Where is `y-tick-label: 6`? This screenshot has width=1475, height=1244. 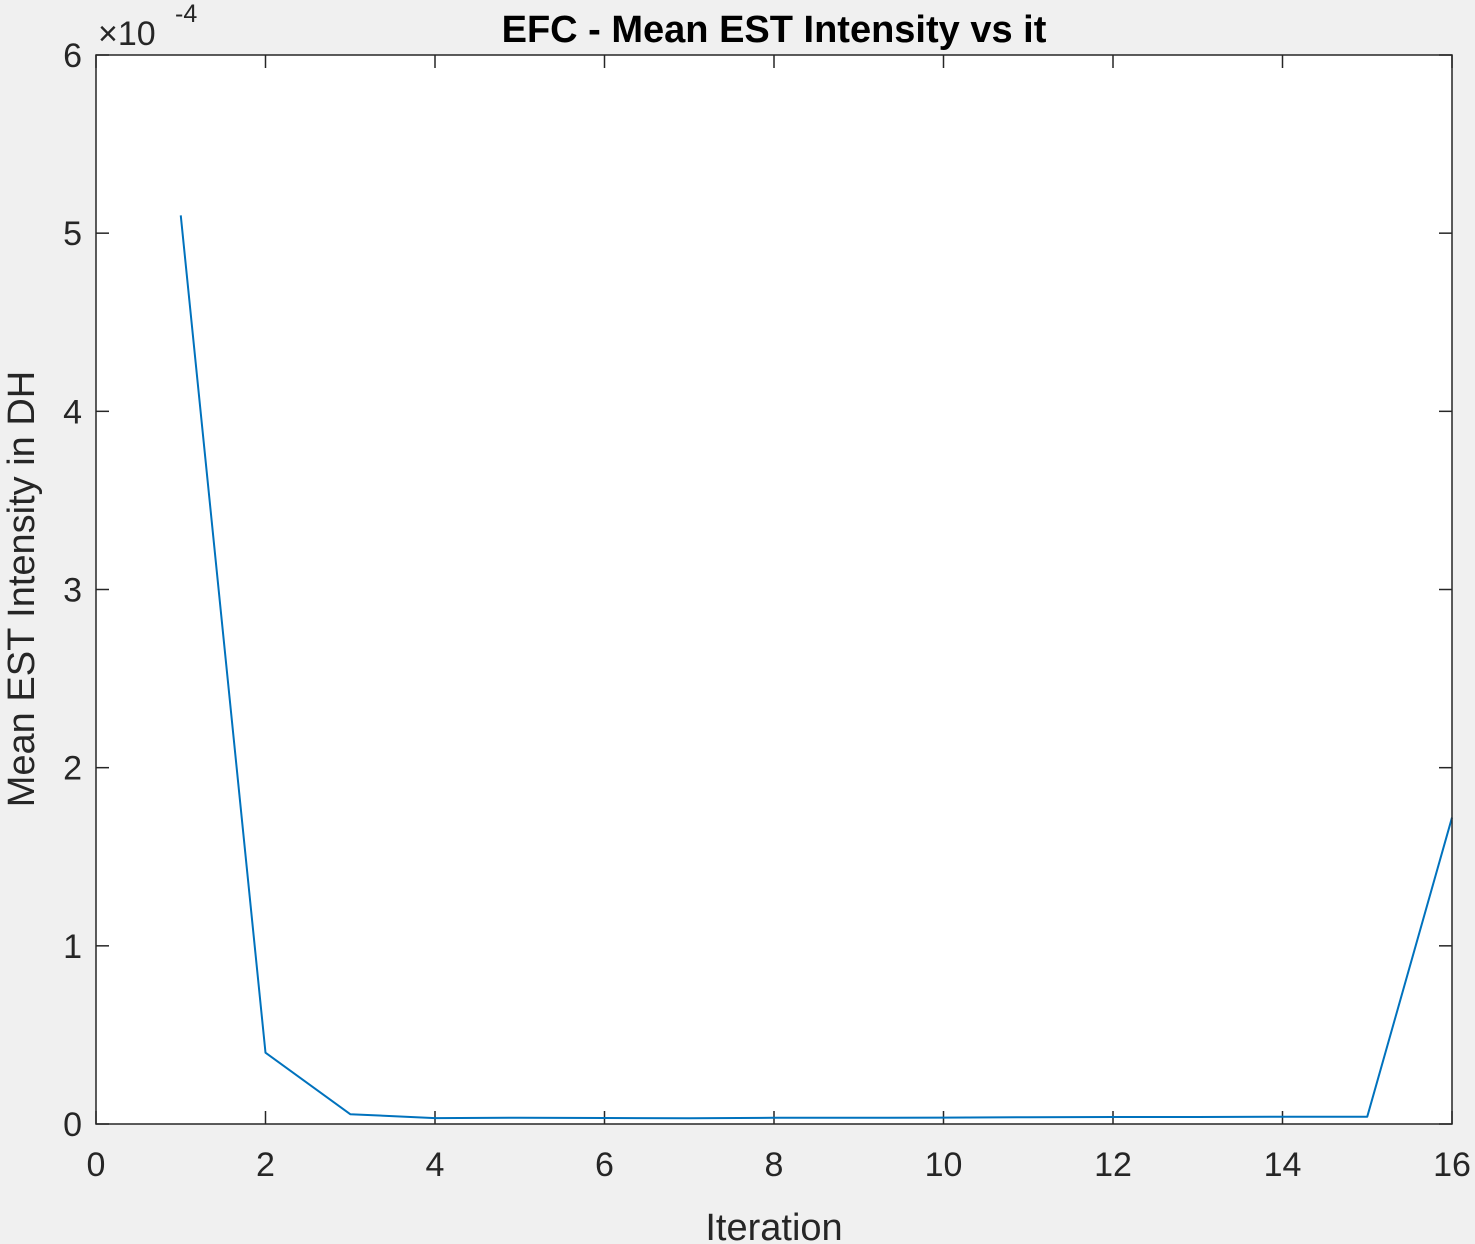
y-tick-label: 6 is located at coordinates (72, 56).